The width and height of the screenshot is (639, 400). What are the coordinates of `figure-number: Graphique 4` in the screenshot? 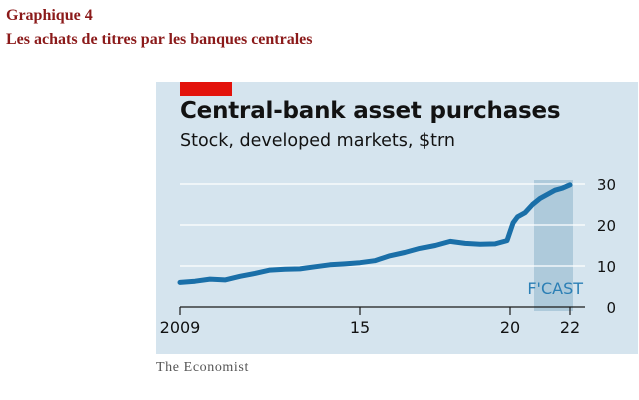 It's located at (49, 15).